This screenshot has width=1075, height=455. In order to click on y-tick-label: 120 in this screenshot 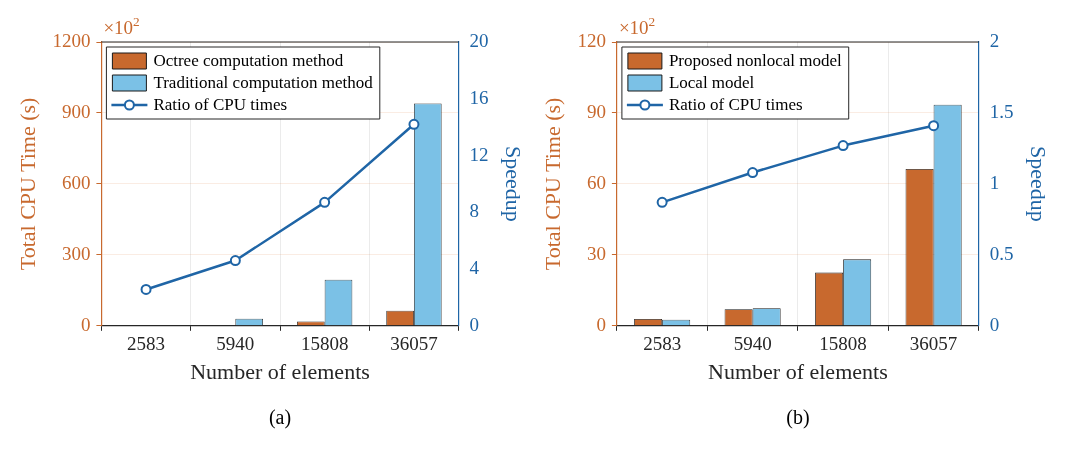, I will do `click(591, 40)`.